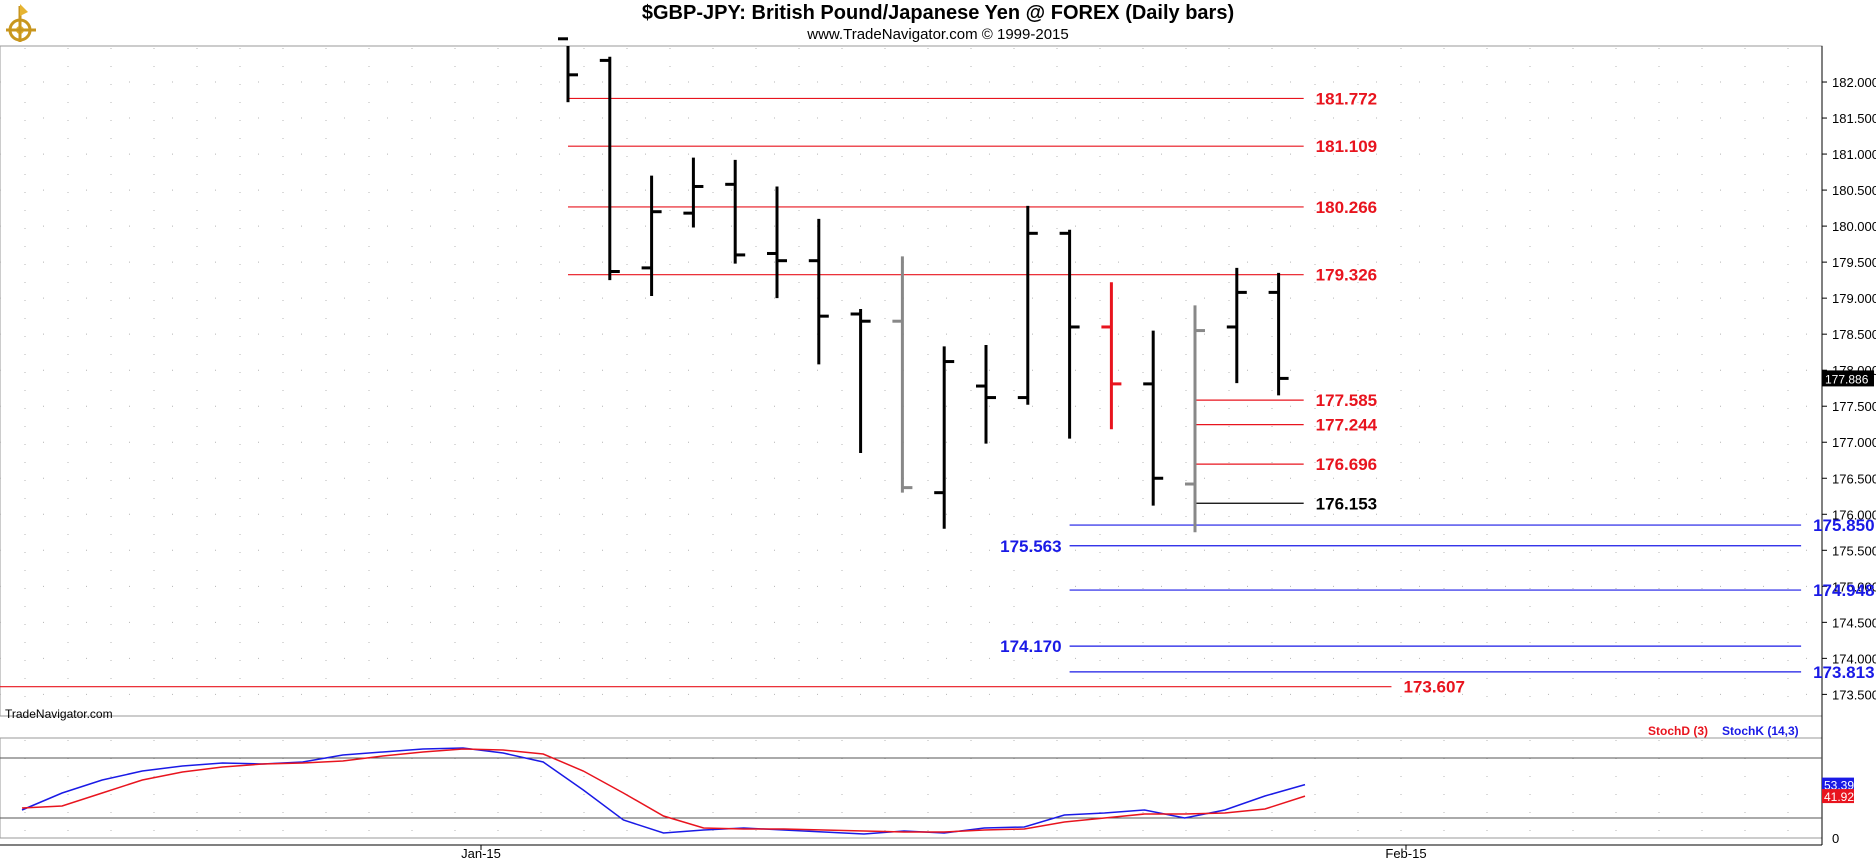  Describe the element at coordinates (23, 23) in the screenshot. I see `trade-navigator-logo-icon` at that location.